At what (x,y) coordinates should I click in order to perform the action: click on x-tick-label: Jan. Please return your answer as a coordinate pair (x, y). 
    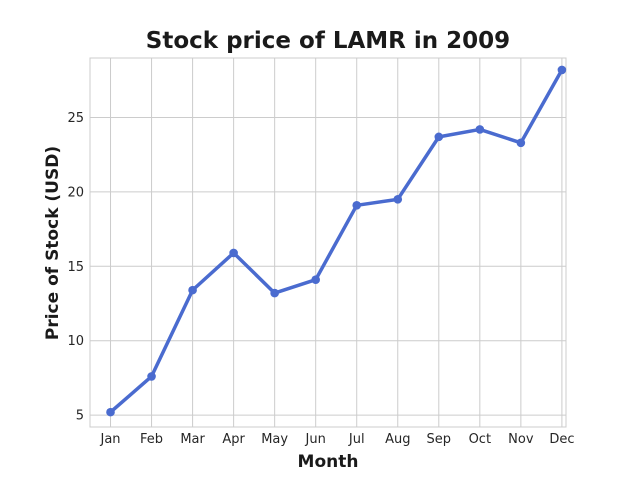
    Looking at the image, I should click on (109, 439).